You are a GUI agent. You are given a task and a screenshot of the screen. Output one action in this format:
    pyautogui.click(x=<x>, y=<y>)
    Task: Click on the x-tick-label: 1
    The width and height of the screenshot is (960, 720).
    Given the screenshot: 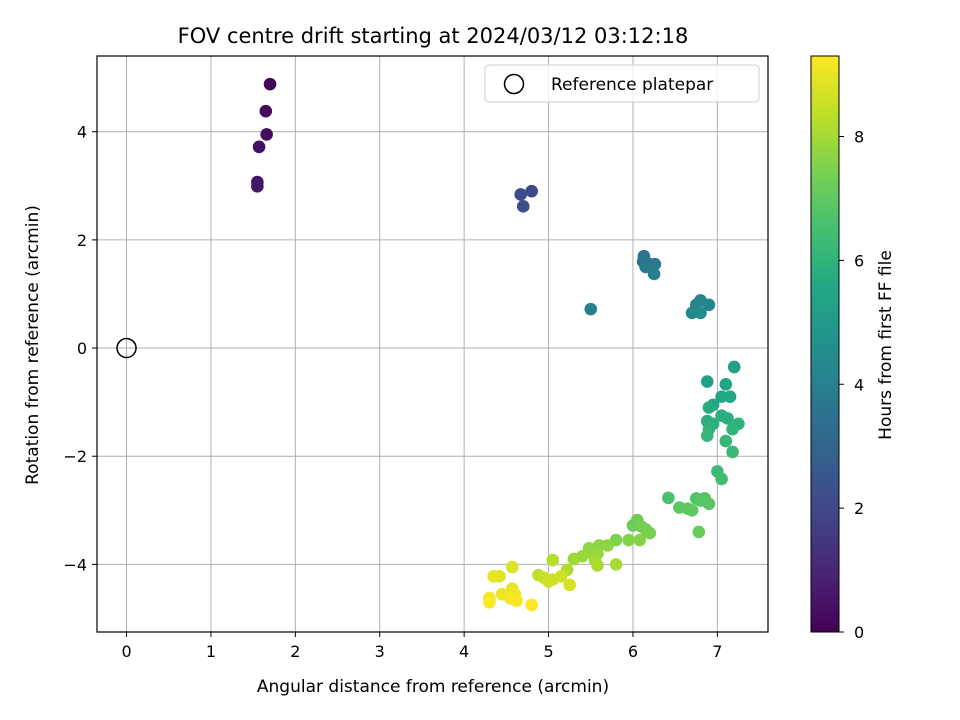 What is the action you would take?
    pyautogui.click(x=211, y=651)
    